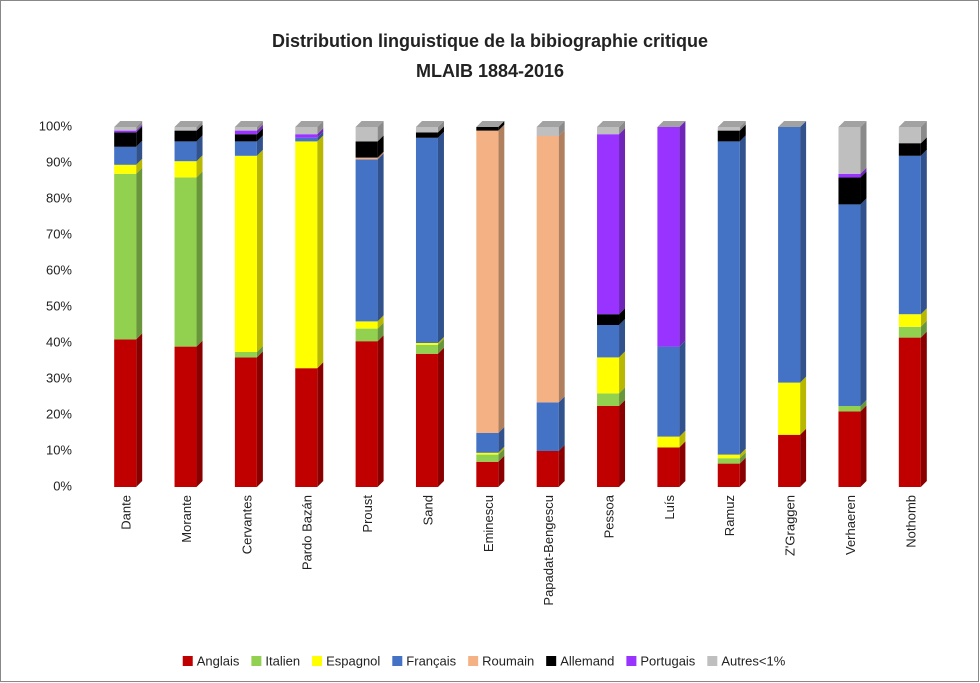 The width and height of the screenshot is (980, 683). Describe the element at coordinates (910, 521) in the screenshot. I see `x-tick-label: Nothomb` at that location.